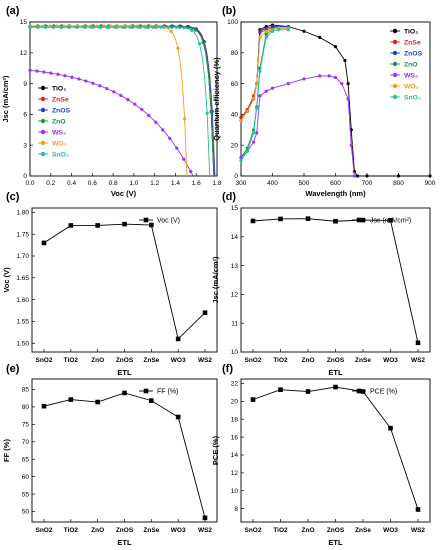 The width and height of the screenshot is (440, 550). I want to click on y-tick-label: 16, so click(235, 437).